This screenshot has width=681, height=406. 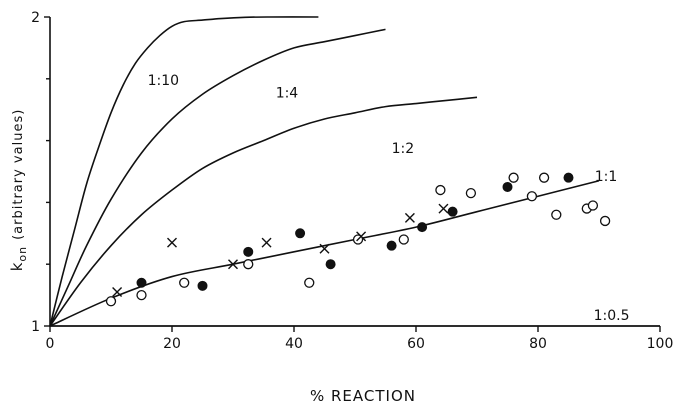 I want to click on x-tick-label: 40, so click(x=294, y=344).